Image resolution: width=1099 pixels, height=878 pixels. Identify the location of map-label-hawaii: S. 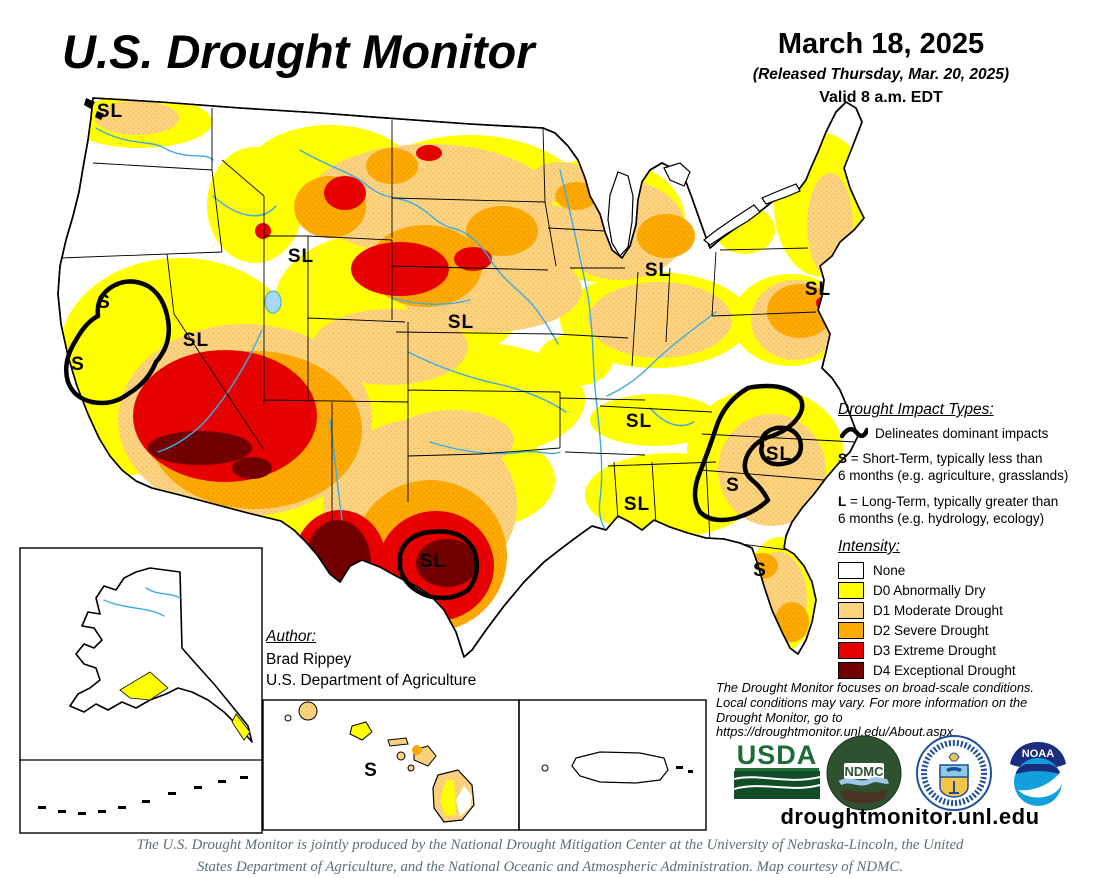
(371, 770).